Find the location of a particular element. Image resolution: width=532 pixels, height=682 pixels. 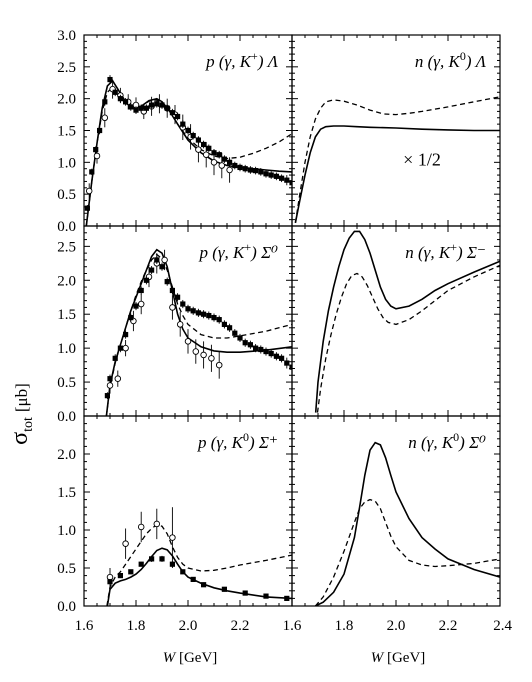

panel-reaction-label: n (γ, K0) Σ⁰ is located at coordinates (447, 441).